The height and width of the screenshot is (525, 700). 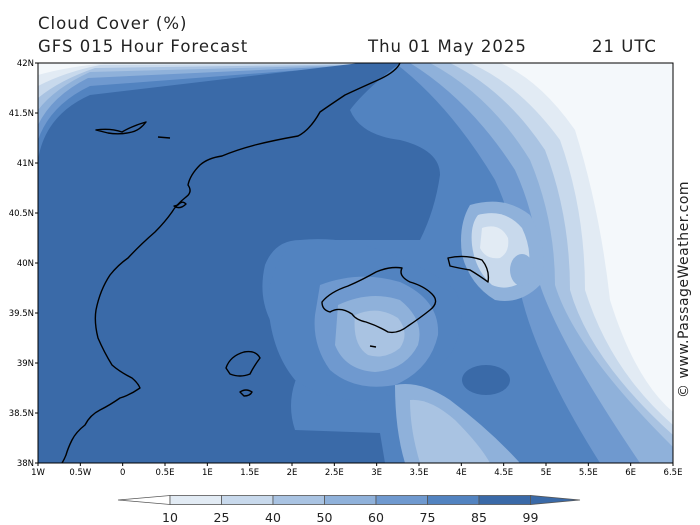 I want to click on lat-label: 38N, so click(x=25, y=464).